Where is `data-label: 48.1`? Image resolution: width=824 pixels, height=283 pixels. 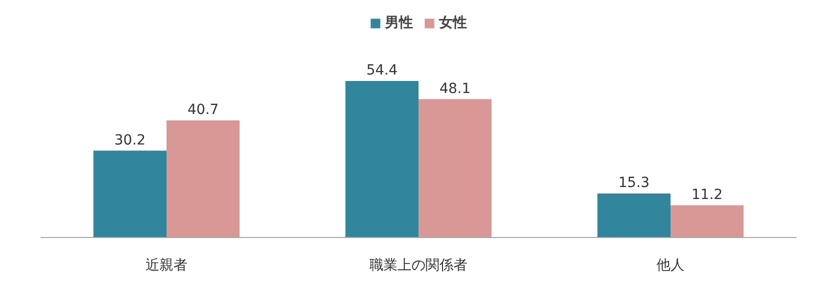 data-label: 48.1 is located at coordinates (455, 88).